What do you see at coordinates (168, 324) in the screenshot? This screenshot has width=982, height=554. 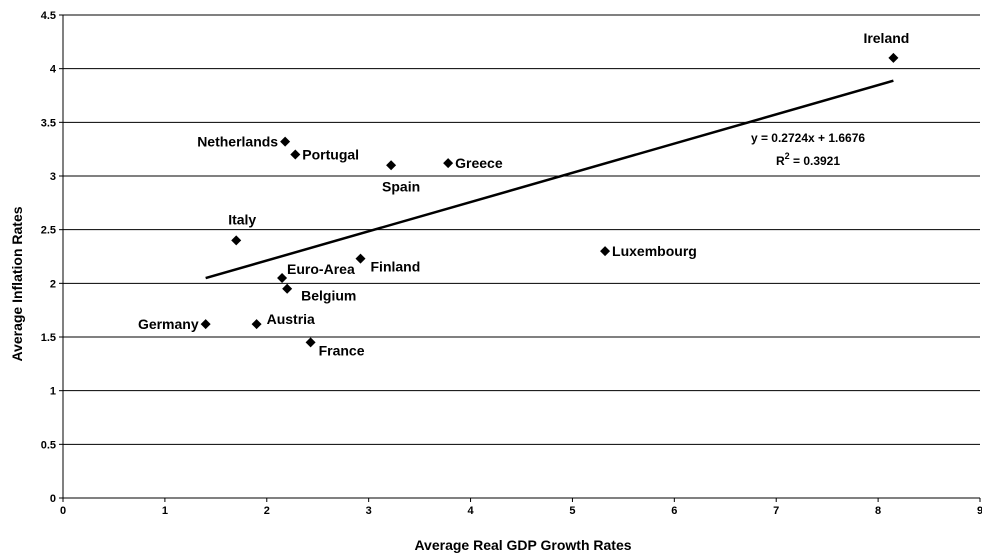 I see `point-label-germany: Germany` at bounding box center [168, 324].